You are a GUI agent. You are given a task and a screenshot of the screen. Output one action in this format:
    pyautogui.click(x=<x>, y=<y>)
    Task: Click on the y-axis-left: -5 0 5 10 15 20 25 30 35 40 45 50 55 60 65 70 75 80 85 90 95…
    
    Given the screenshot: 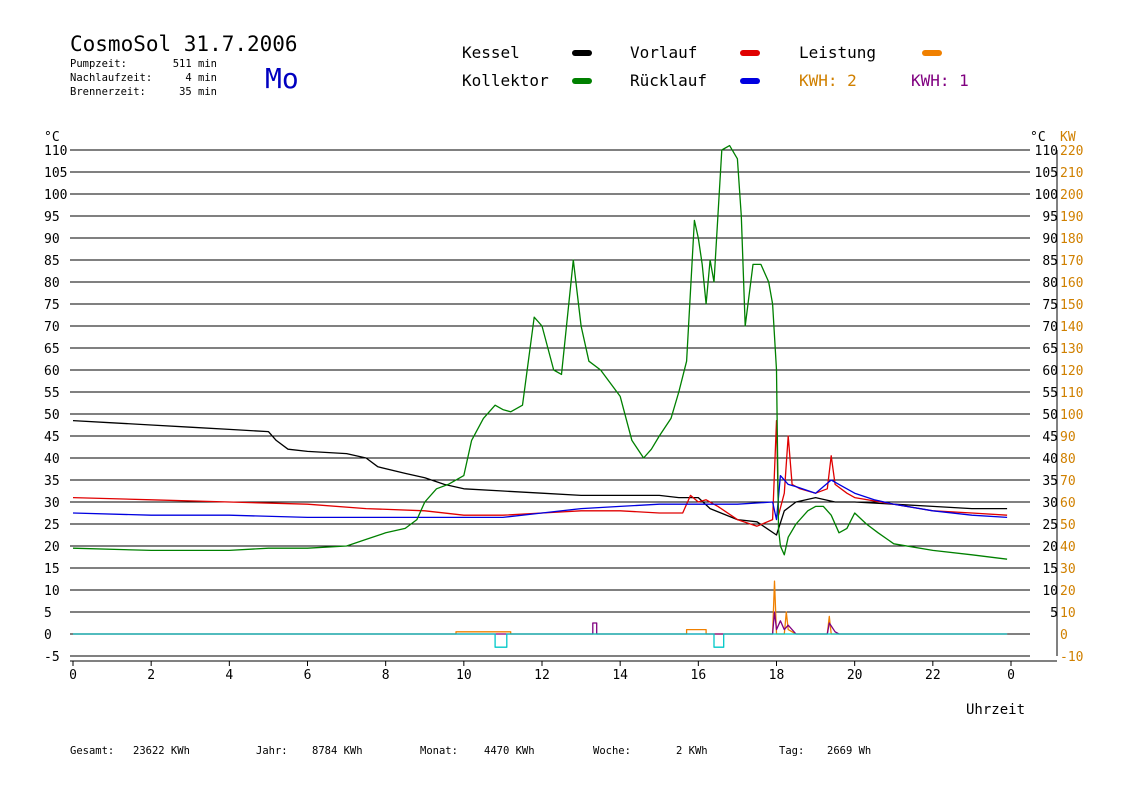 What is the action you would take?
    pyautogui.click(x=55, y=404)
    